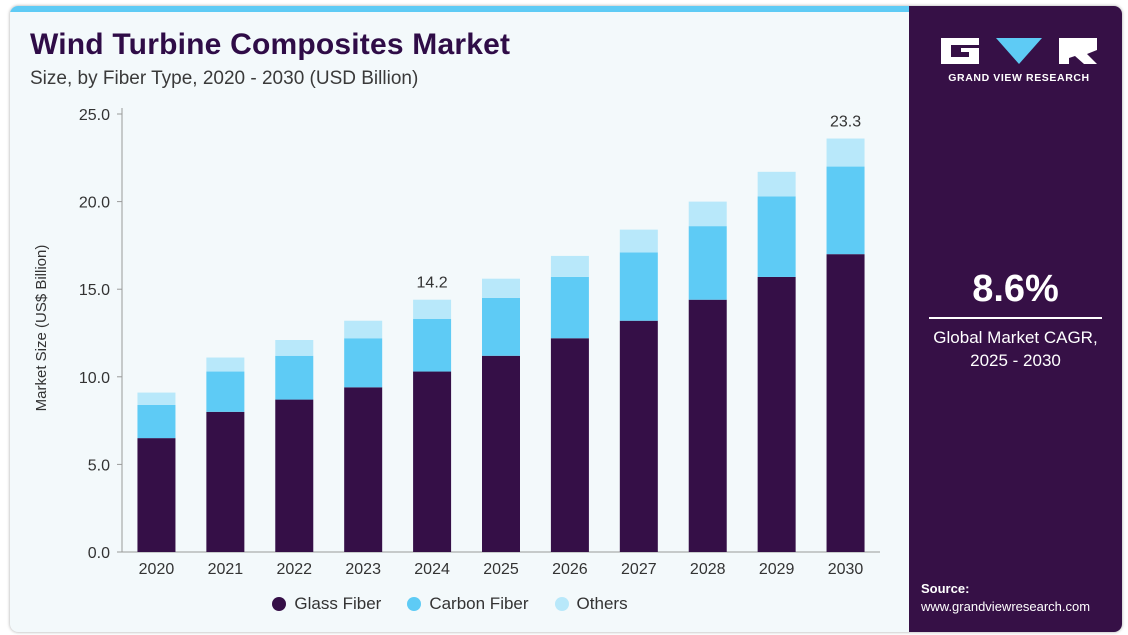 The width and height of the screenshot is (1128, 635). Describe the element at coordinates (363, 329) in the screenshot. I see `bar-others-2023` at that location.